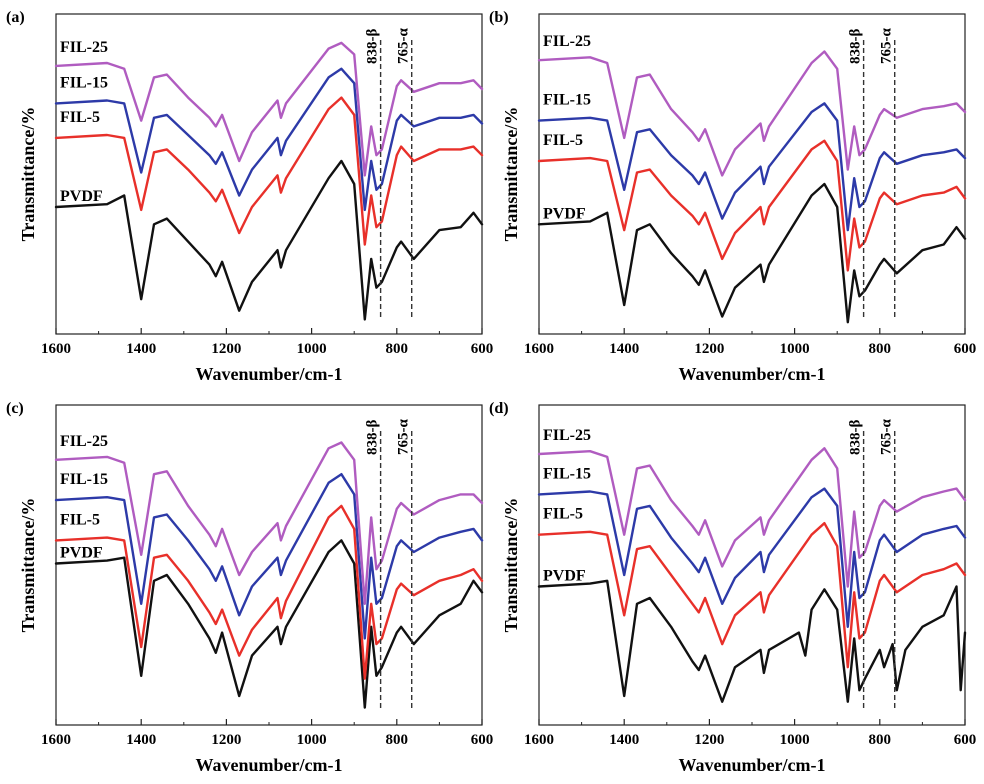 The height and width of the screenshot is (784, 984). Describe the element at coordinates (499, 408) in the screenshot. I see `panel-label: (d)` at that location.